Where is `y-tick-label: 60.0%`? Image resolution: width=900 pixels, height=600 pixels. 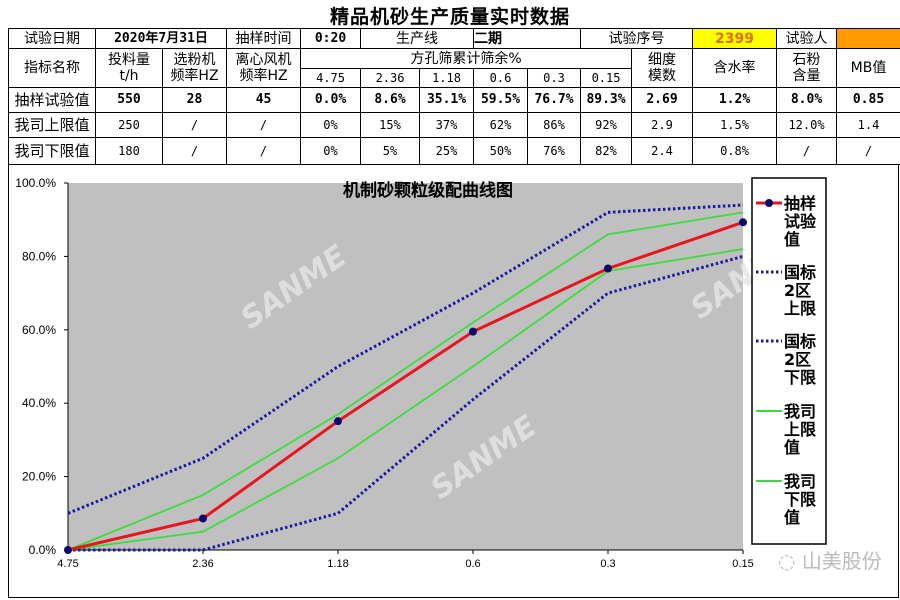 y-tick-label: 60.0% is located at coordinates (39, 330).